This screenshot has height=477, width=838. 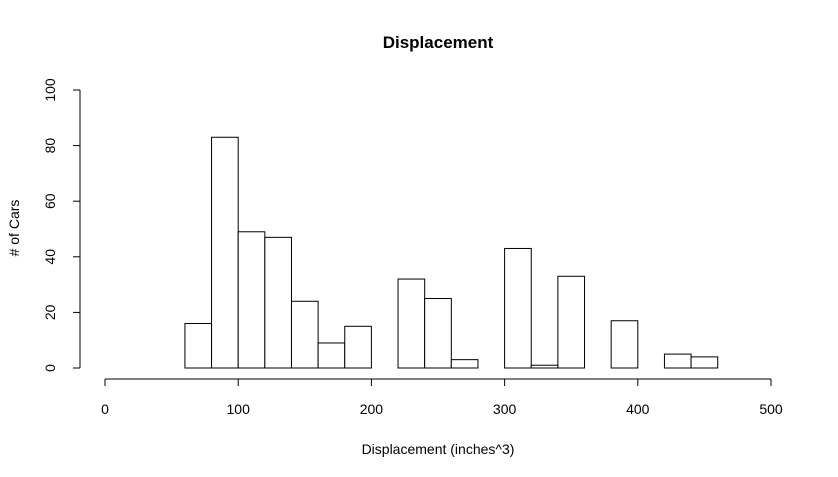 I want to click on y-tick-label-40: 40, so click(x=50, y=257).